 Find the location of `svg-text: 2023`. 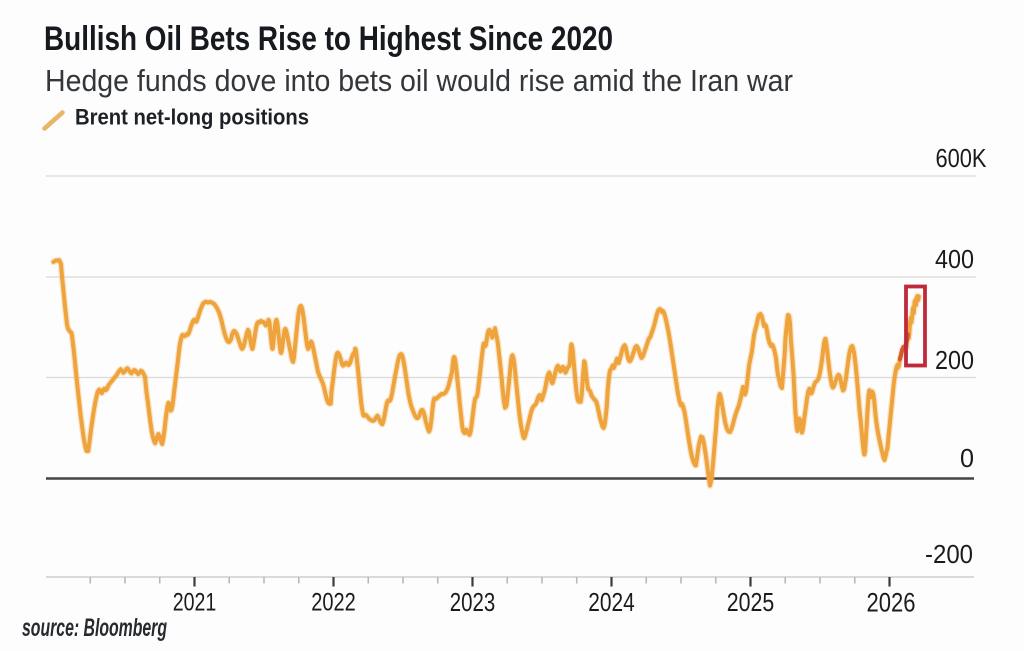

svg-text: 2023 is located at coordinates (473, 603).